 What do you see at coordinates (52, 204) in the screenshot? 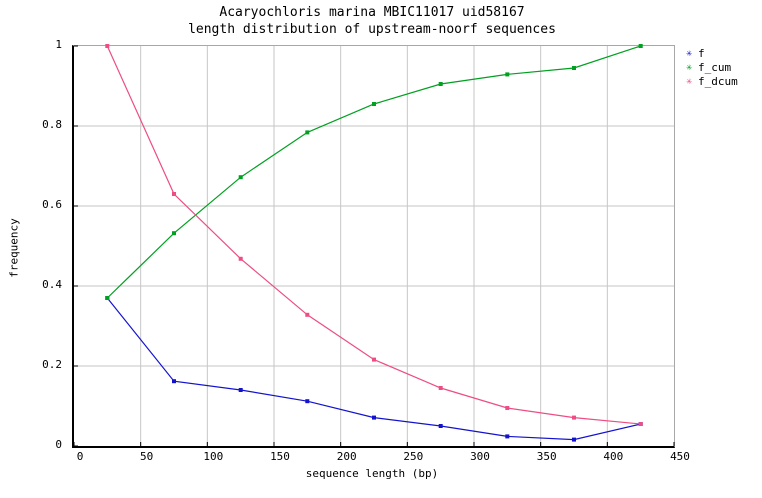
I see `y-tick-label: 0.6` at bounding box center [52, 204].